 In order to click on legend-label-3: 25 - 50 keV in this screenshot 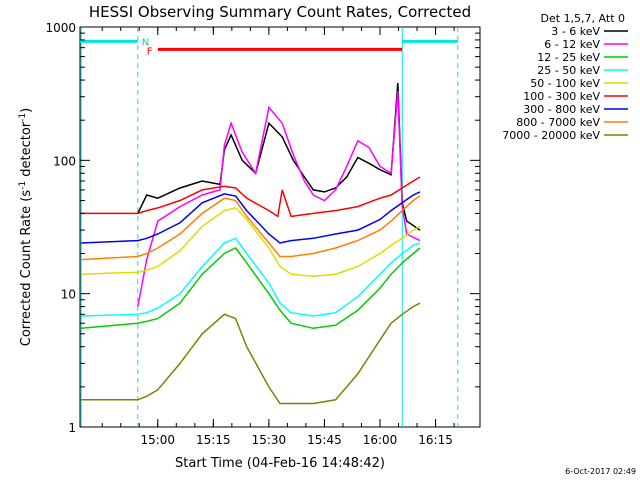, I will do `click(568, 70)`.